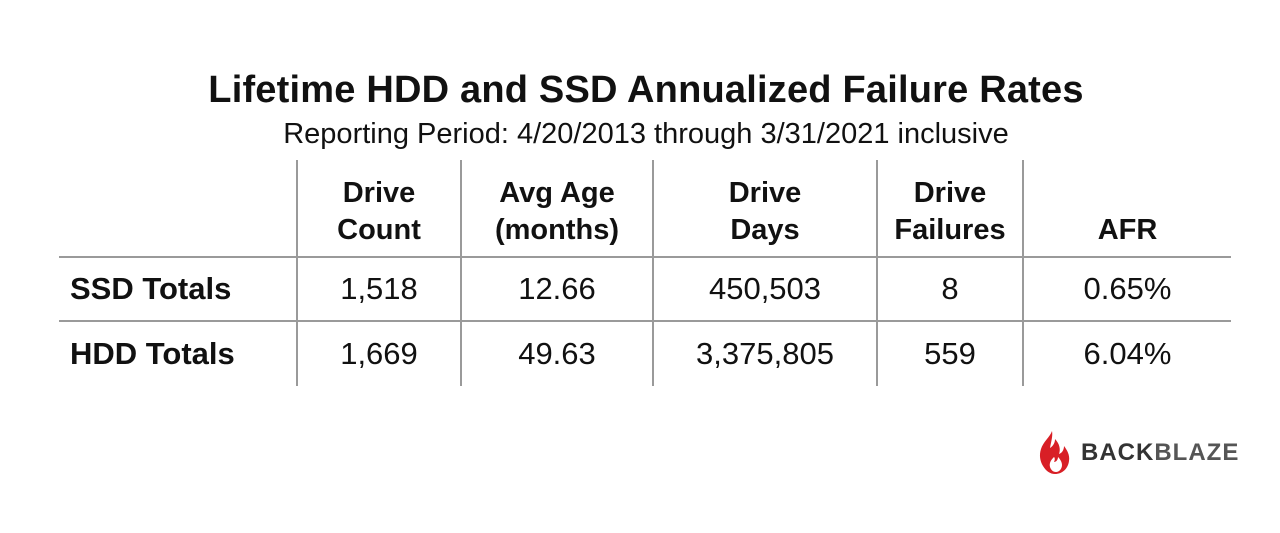 The image size is (1280, 533). What do you see at coordinates (178, 289) in the screenshot?
I see `row-label-ssd: SSD Totals` at bounding box center [178, 289].